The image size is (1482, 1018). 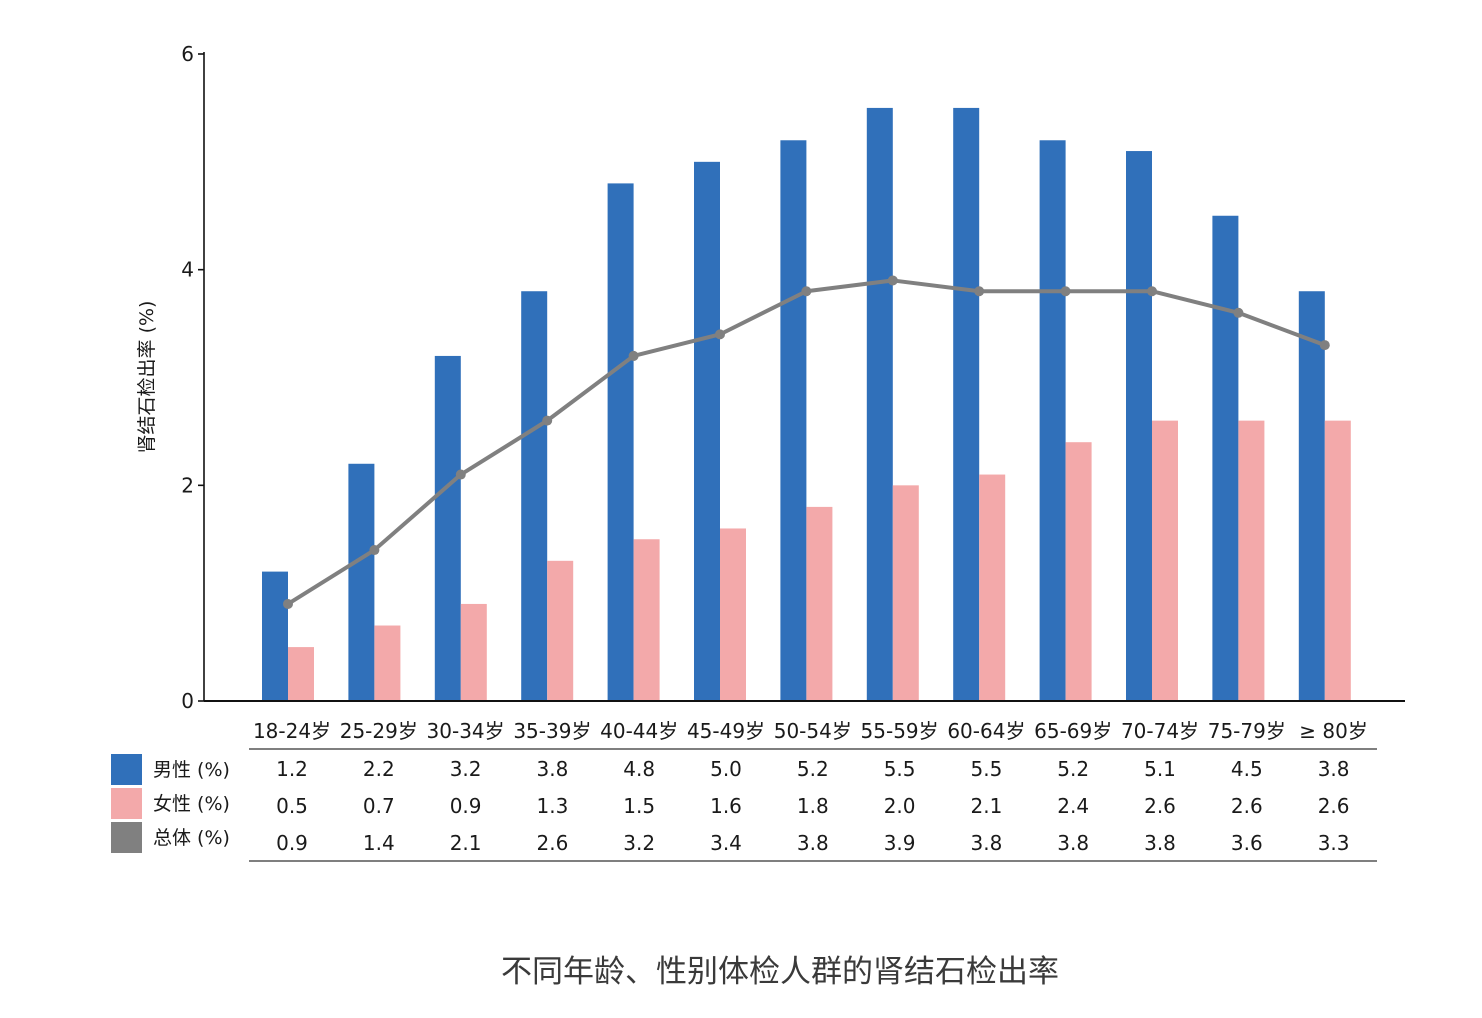 What do you see at coordinates (900, 843) in the screenshot?
I see `table-cell-total: 3.9` at bounding box center [900, 843].